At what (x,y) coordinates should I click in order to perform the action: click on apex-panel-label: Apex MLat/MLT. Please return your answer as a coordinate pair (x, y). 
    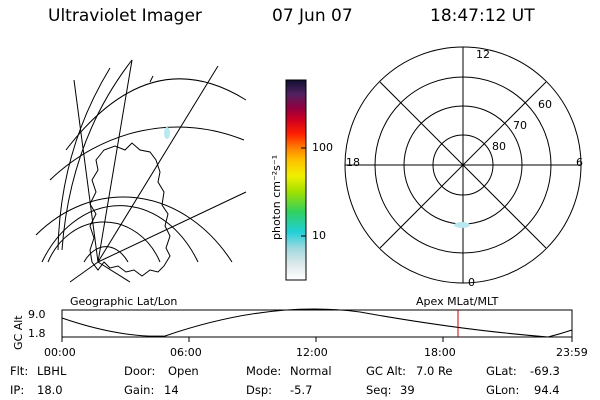
    Looking at the image, I should click on (457, 301).